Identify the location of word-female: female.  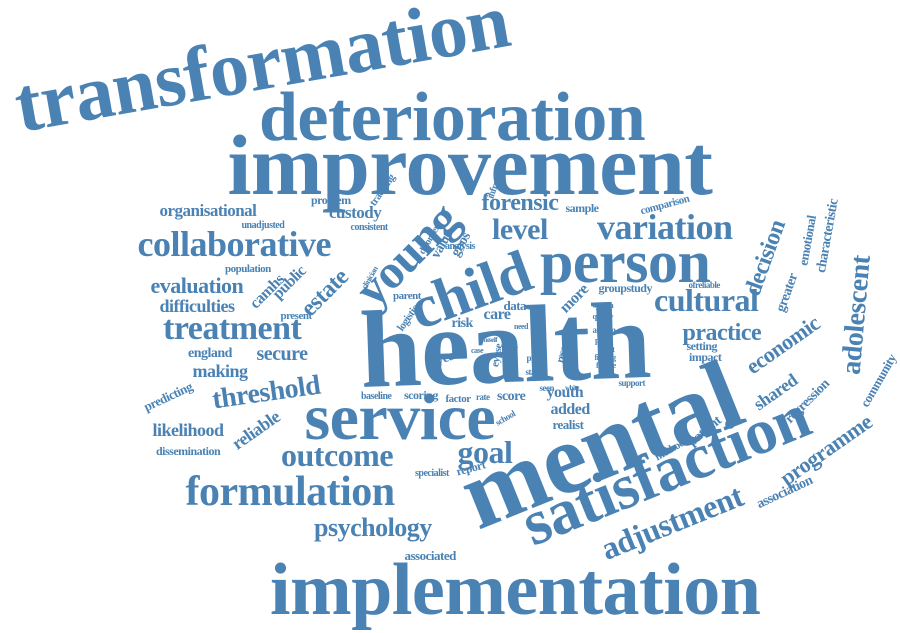
(606, 365).